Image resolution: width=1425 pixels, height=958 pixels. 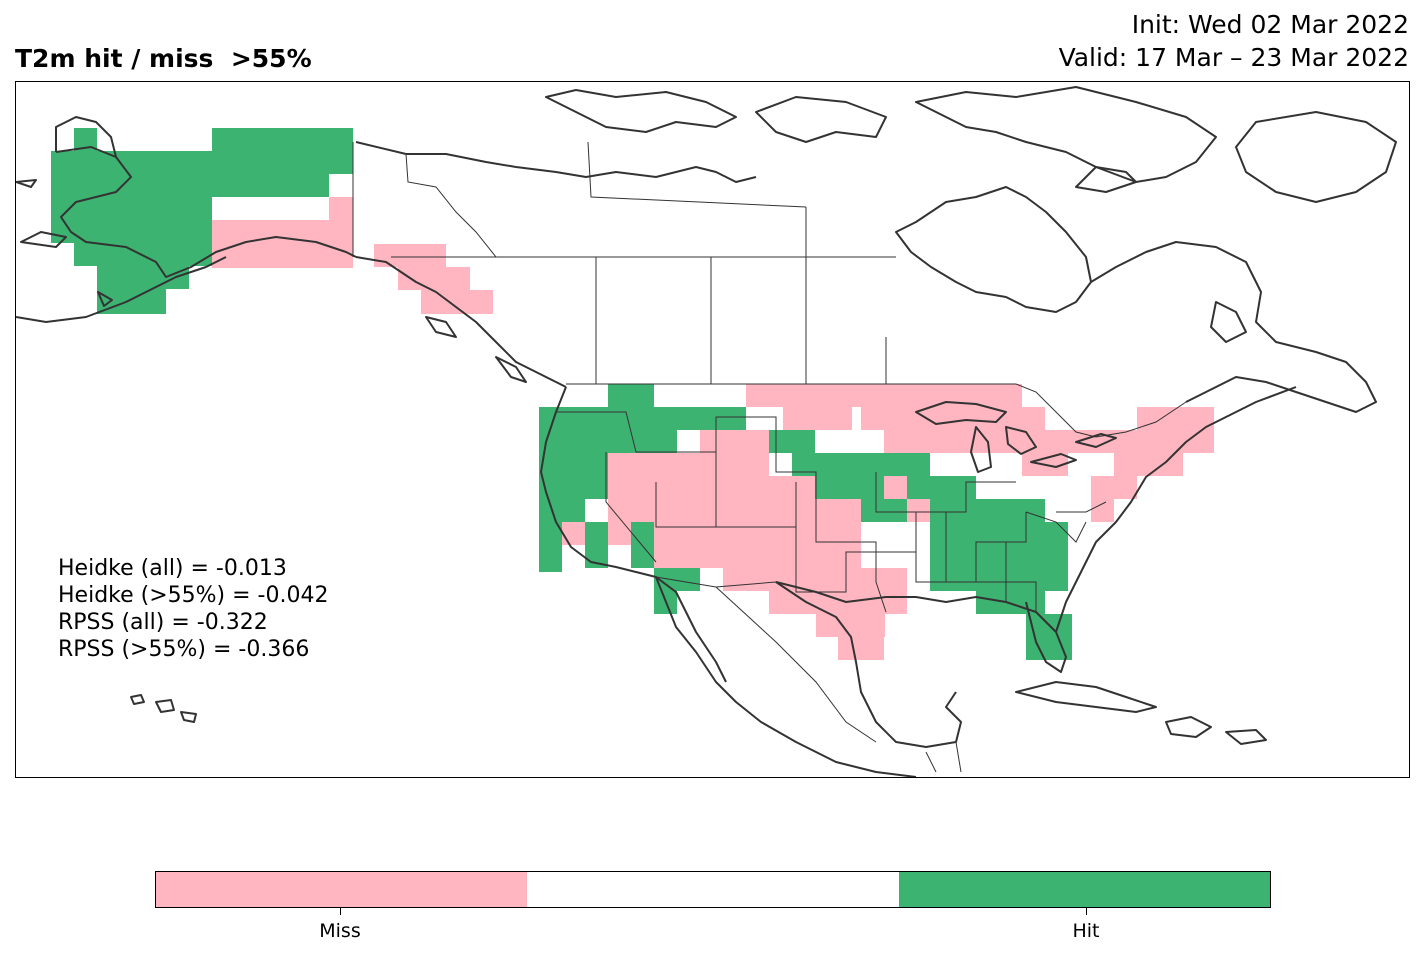 What do you see at coordinates (1270, 24) in the screenshot?
I see `init-date: Init: Wed 02 Mar 2022` at bounding box center [1270, 24].